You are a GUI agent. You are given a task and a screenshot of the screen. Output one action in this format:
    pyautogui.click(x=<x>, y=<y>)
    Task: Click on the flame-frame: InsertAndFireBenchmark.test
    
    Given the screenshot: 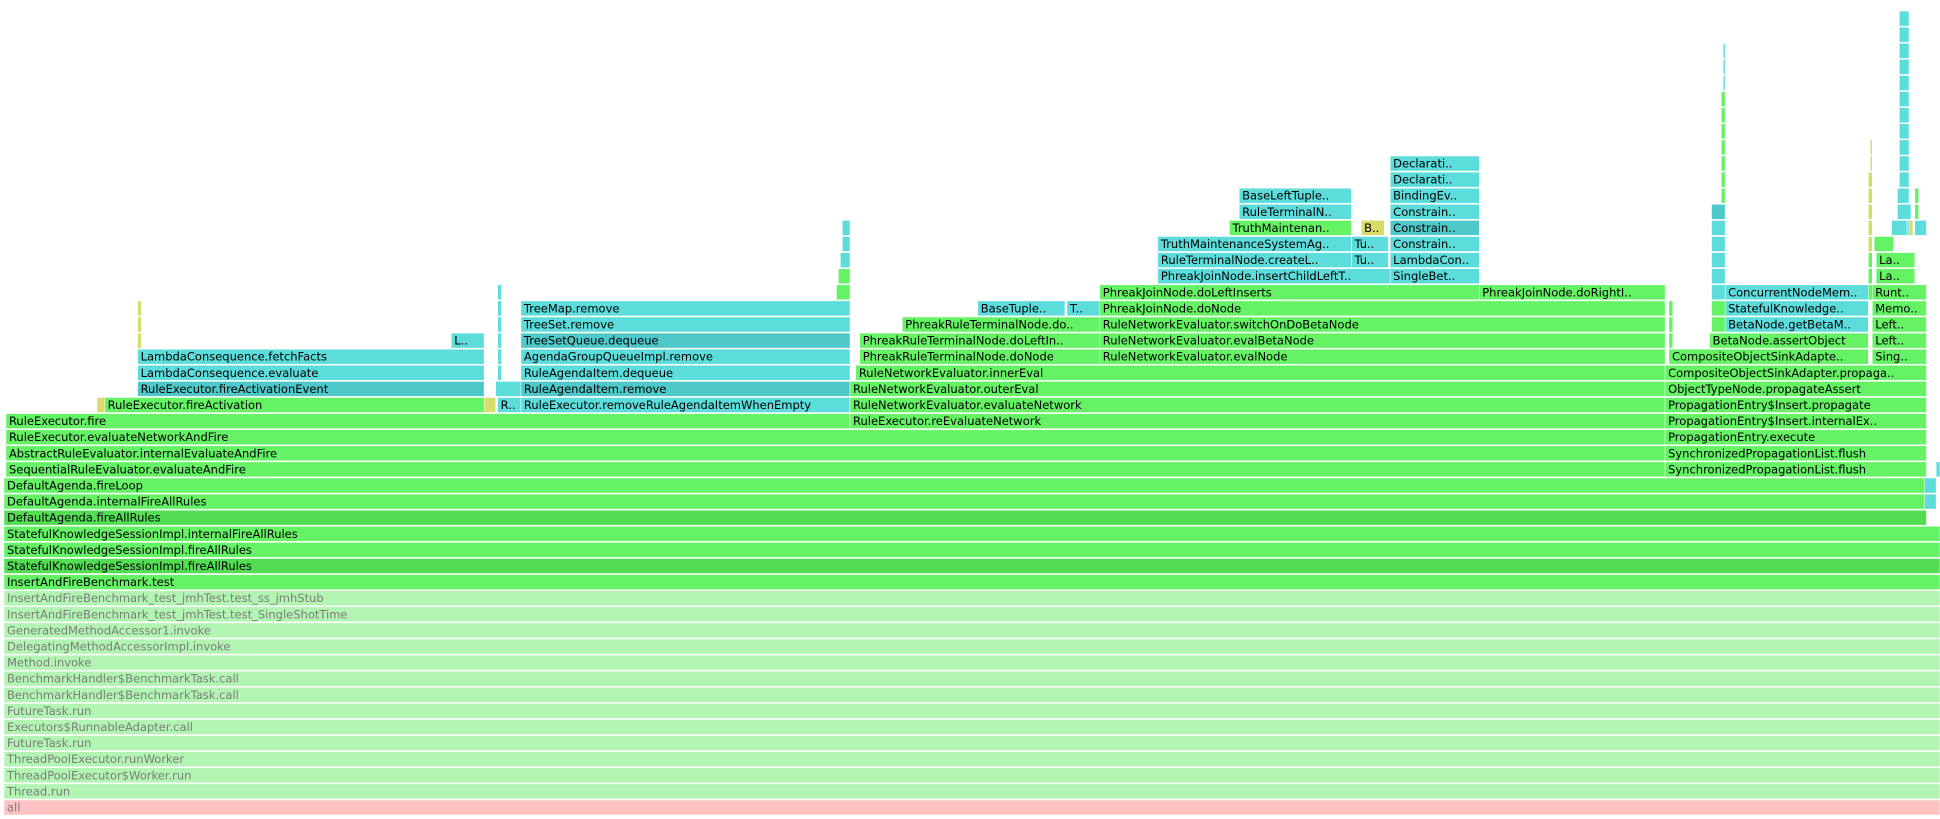 What is the action you would take?
    pyautogui.click(x=971, y=582)
    